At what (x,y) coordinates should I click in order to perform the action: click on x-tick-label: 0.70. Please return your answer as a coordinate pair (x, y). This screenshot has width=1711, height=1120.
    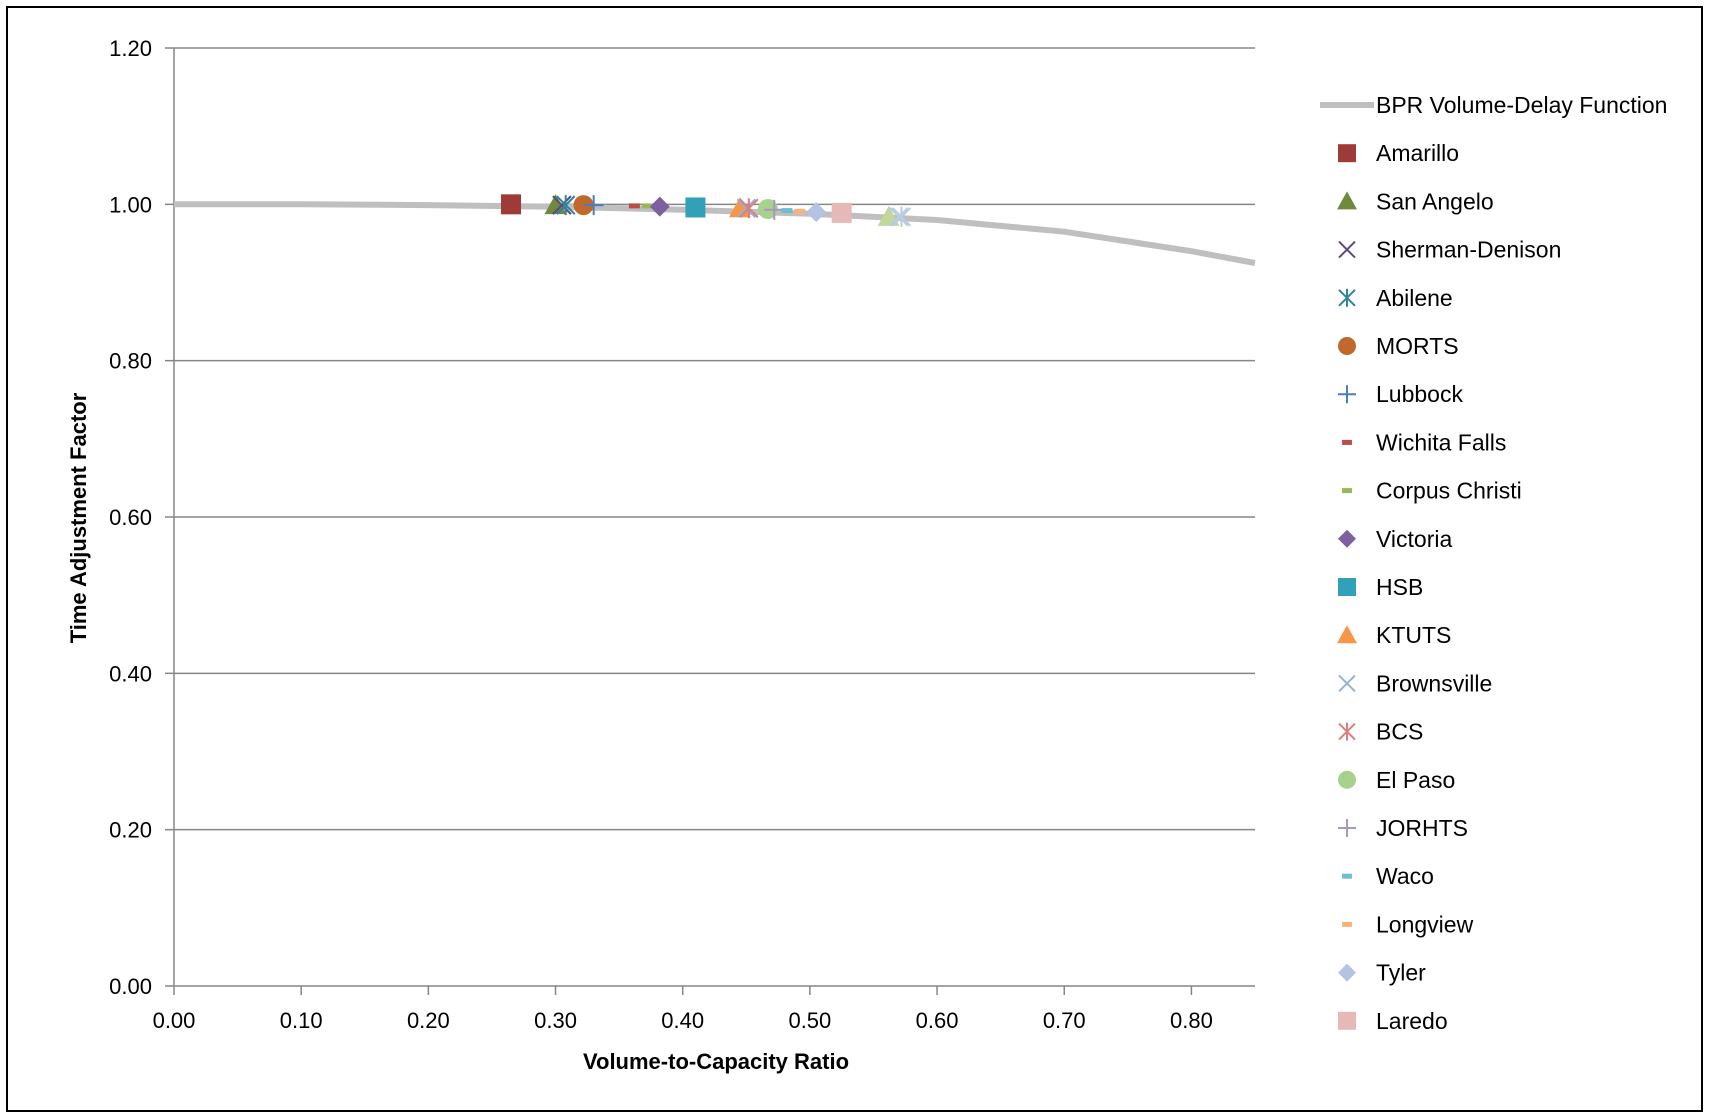
    Looking at the image, I should click on (1064, 1020).